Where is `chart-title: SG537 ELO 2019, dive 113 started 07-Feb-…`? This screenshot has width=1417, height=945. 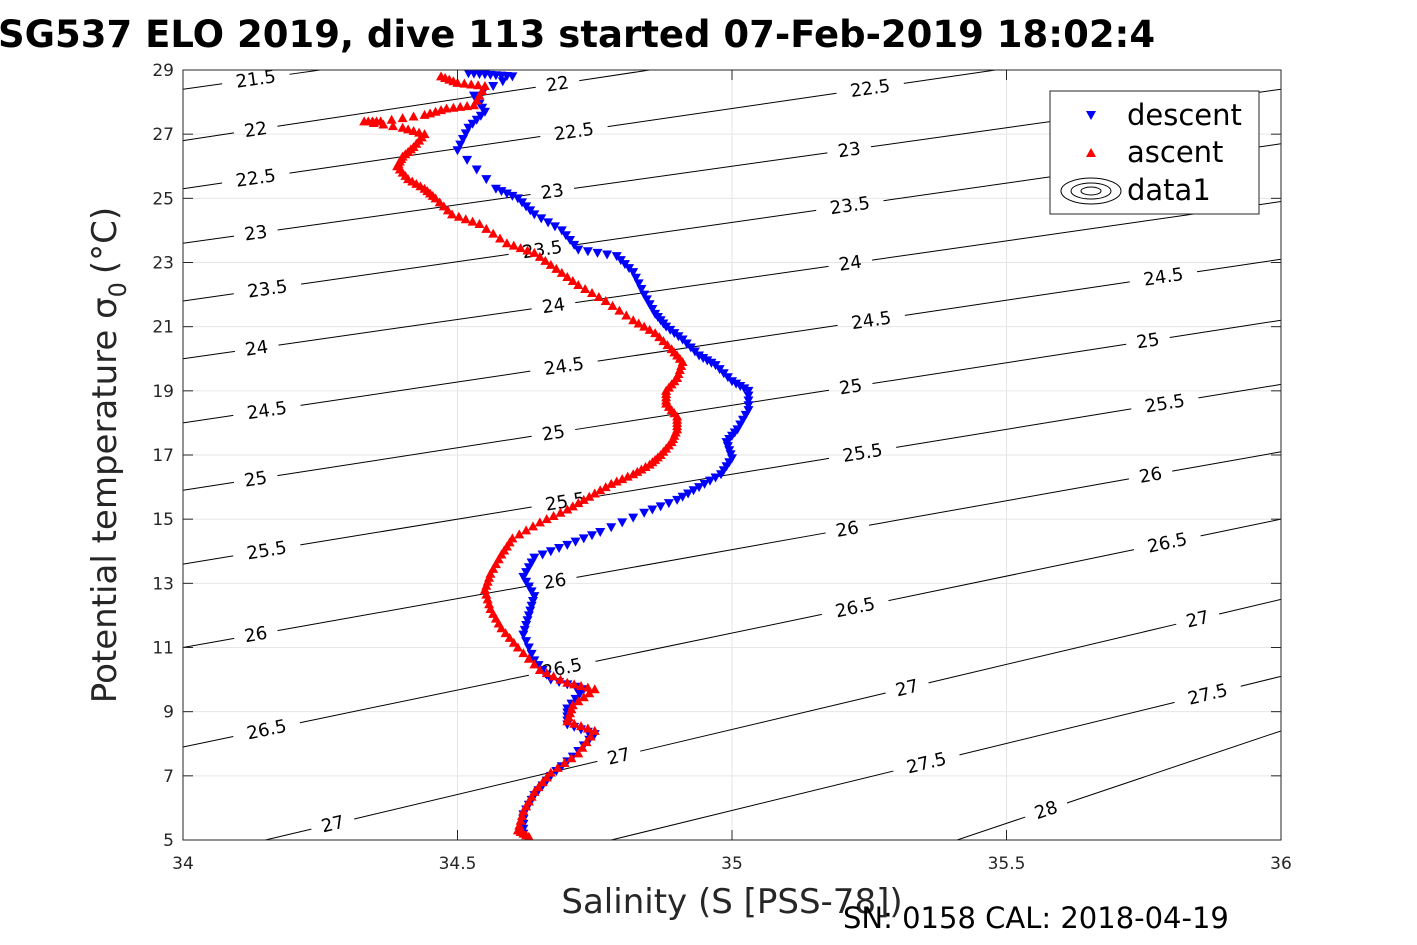 chart-title: SG537 ELO 2019, dive 113 started 07-Feb-… is located at coordinates (577, 34).